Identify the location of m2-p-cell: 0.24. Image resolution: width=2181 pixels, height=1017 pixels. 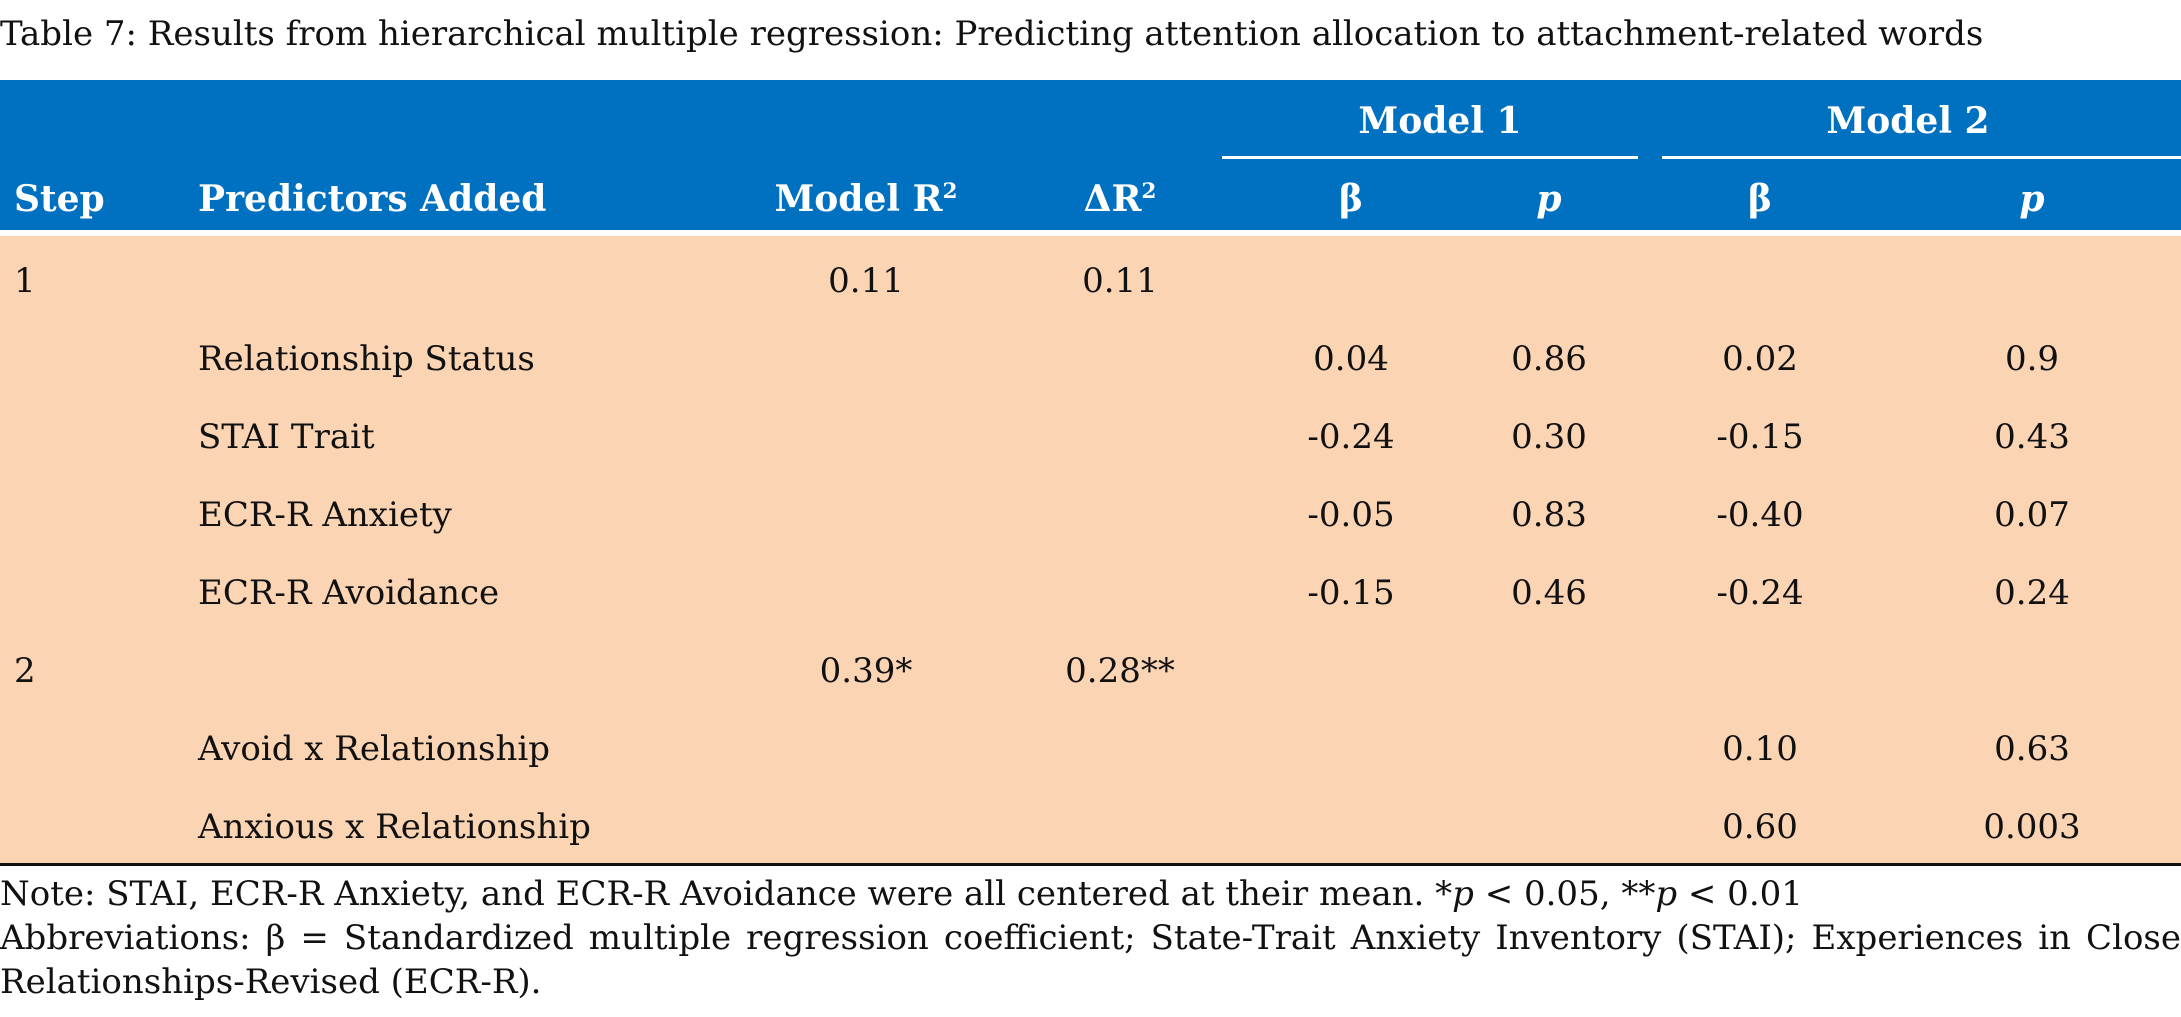
(2032, 593).